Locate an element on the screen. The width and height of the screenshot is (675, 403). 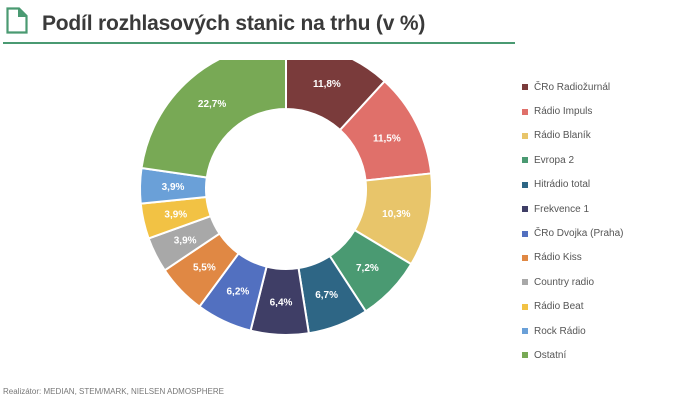
legend-label: ČRo Dvojka (Praha) is located at coordinates (579, 234).